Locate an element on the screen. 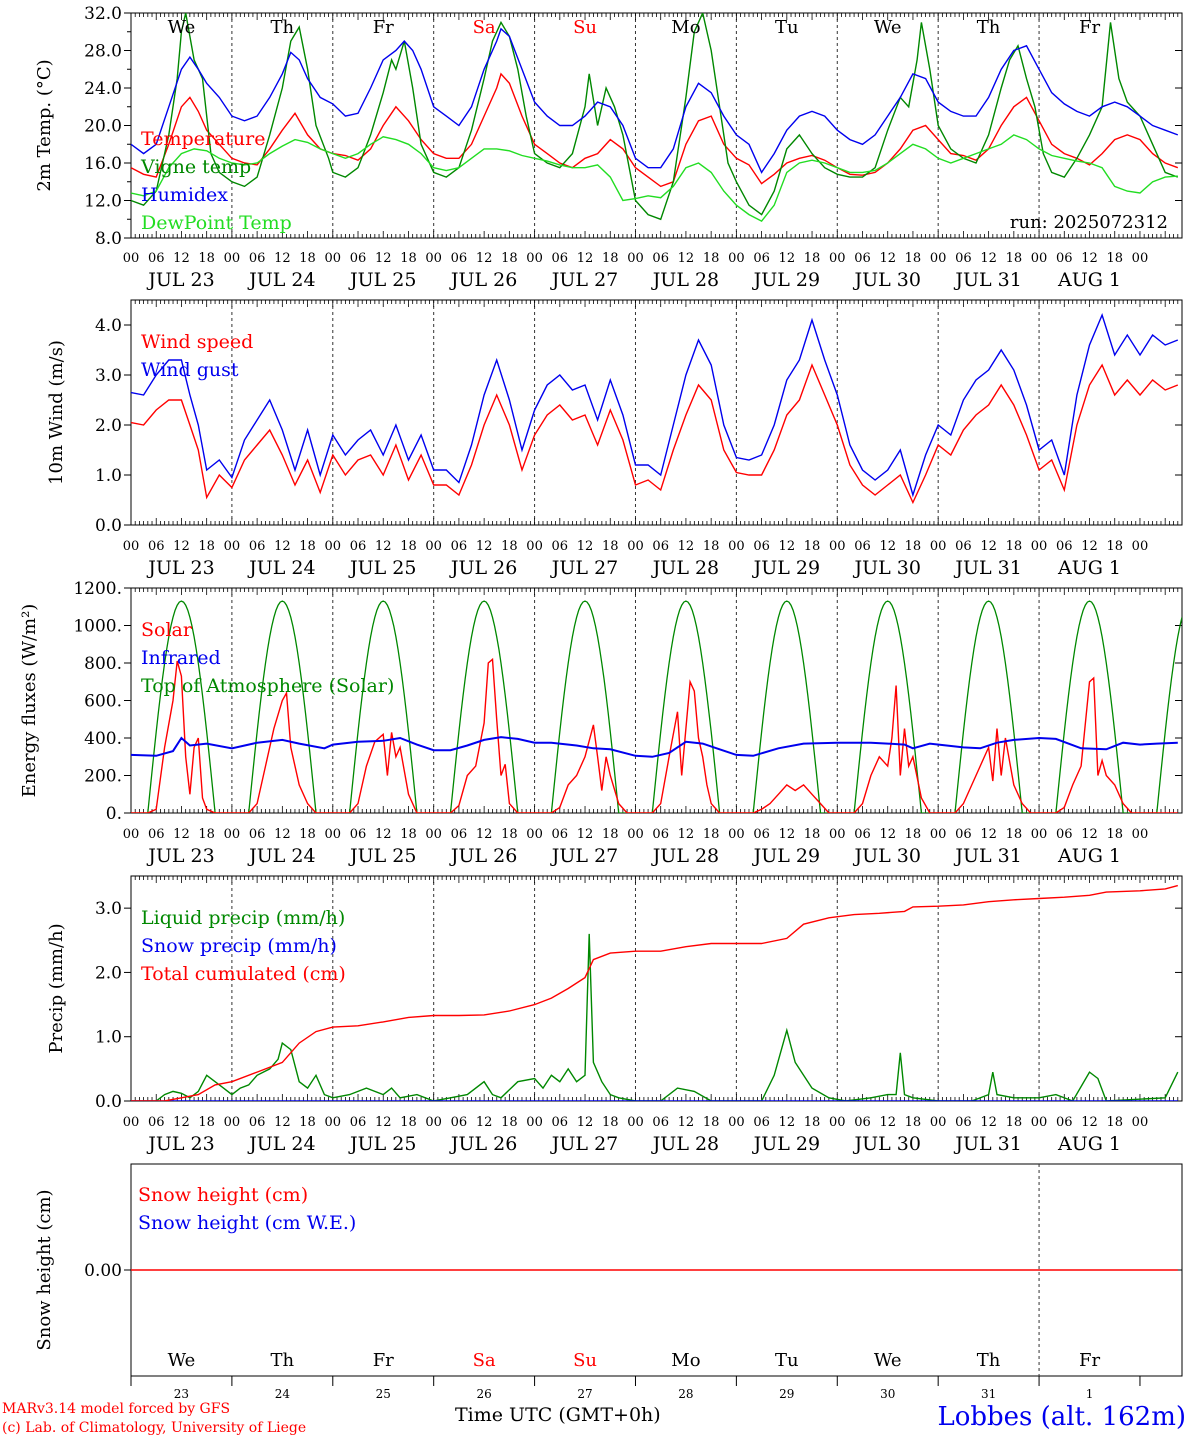  y-tick-label: 2.0 is located at coordinates (108, 426).